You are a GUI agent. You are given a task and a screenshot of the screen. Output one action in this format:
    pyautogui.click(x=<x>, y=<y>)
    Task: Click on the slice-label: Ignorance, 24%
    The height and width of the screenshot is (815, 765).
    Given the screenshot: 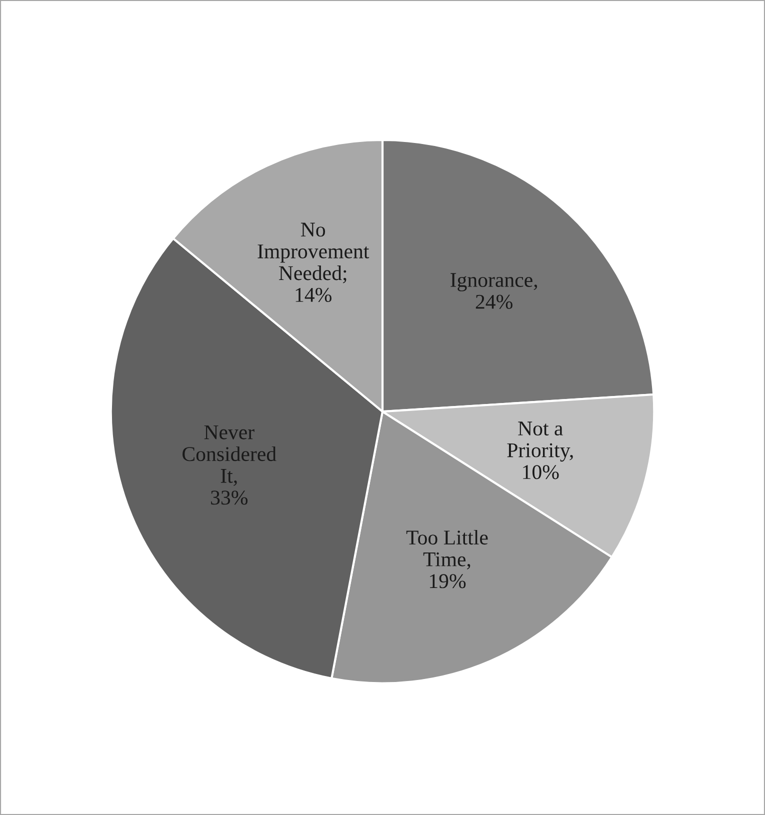 What is the action you would take?
    pyautogui.click(x=494, y=291)
    